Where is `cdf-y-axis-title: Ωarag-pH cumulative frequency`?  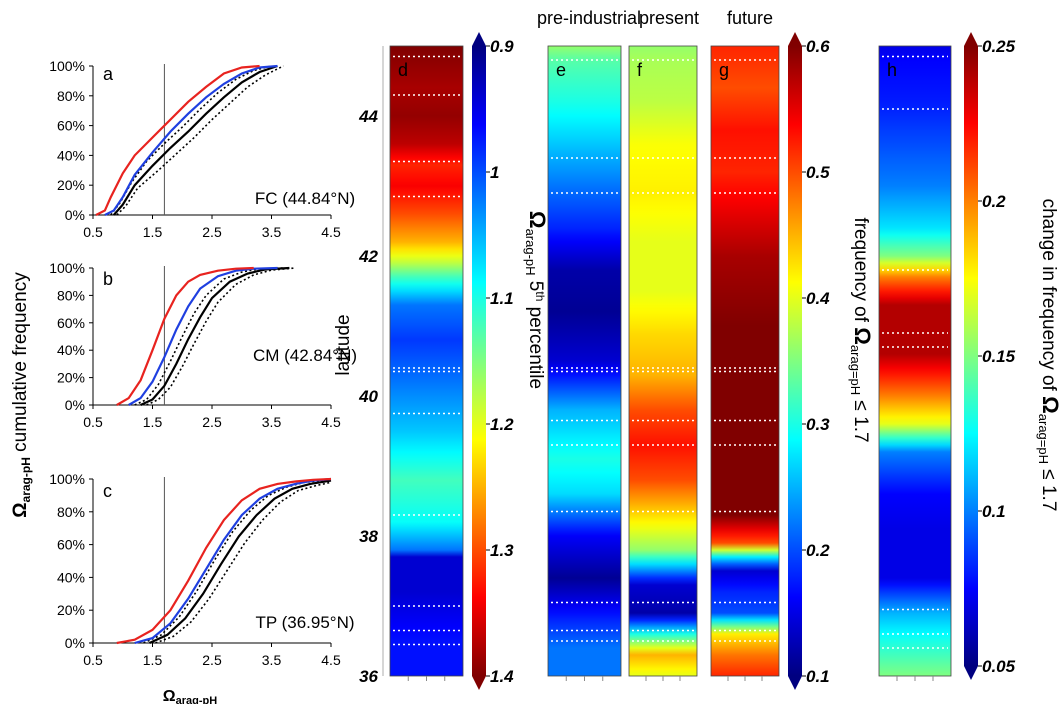 cdf-y-axis-title: Ωarag-pH cumulative frequency is located at coordinates (21, 395).